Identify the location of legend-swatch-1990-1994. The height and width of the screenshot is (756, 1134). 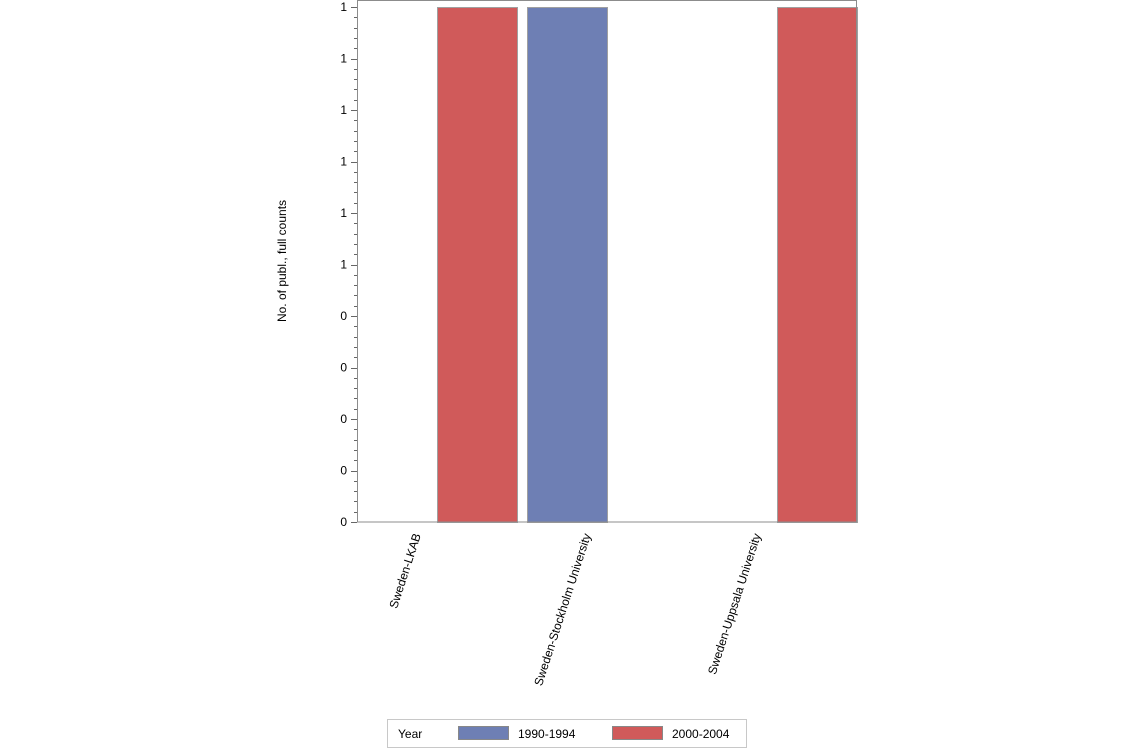
(483, 733).